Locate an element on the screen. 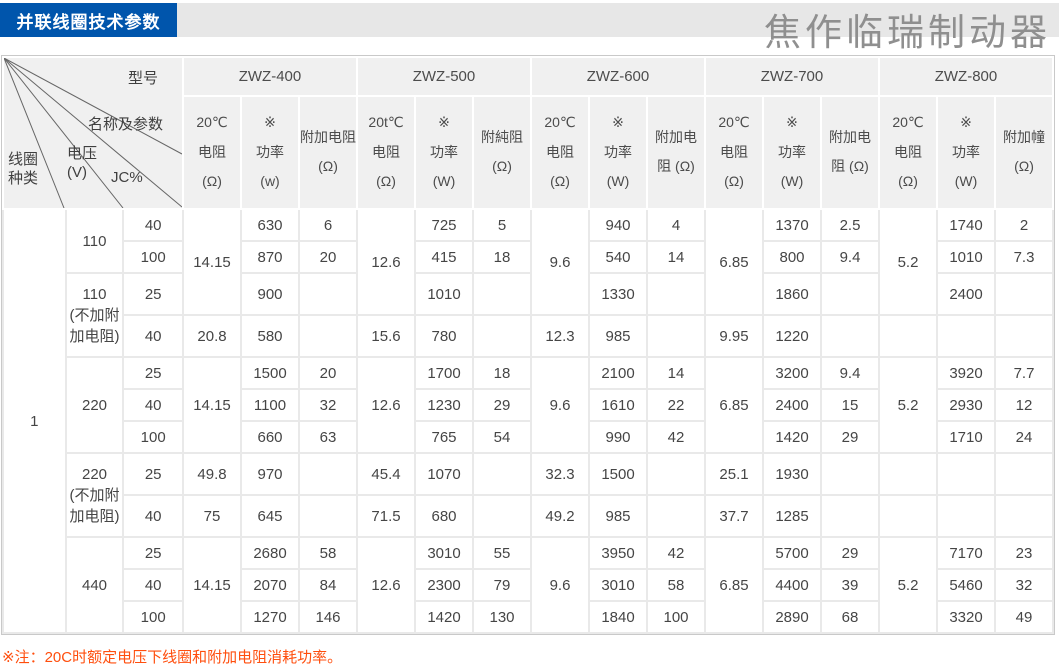  subheader-resistance-800: 20℃ 电阻 (Ω) is located at coordinates (908, 152).